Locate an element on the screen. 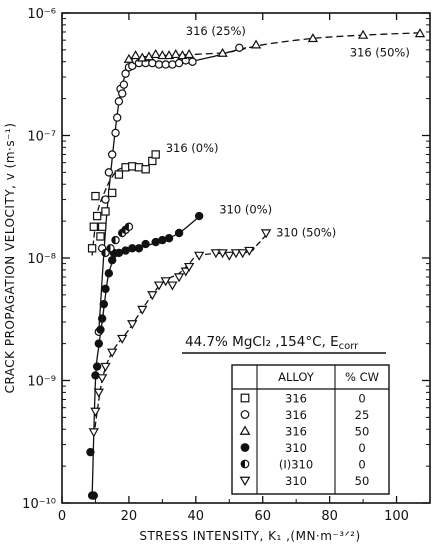 The height and width of the screenshot is (546, 440). series-label: 310 (0%) is located at coordinates (245, 210).